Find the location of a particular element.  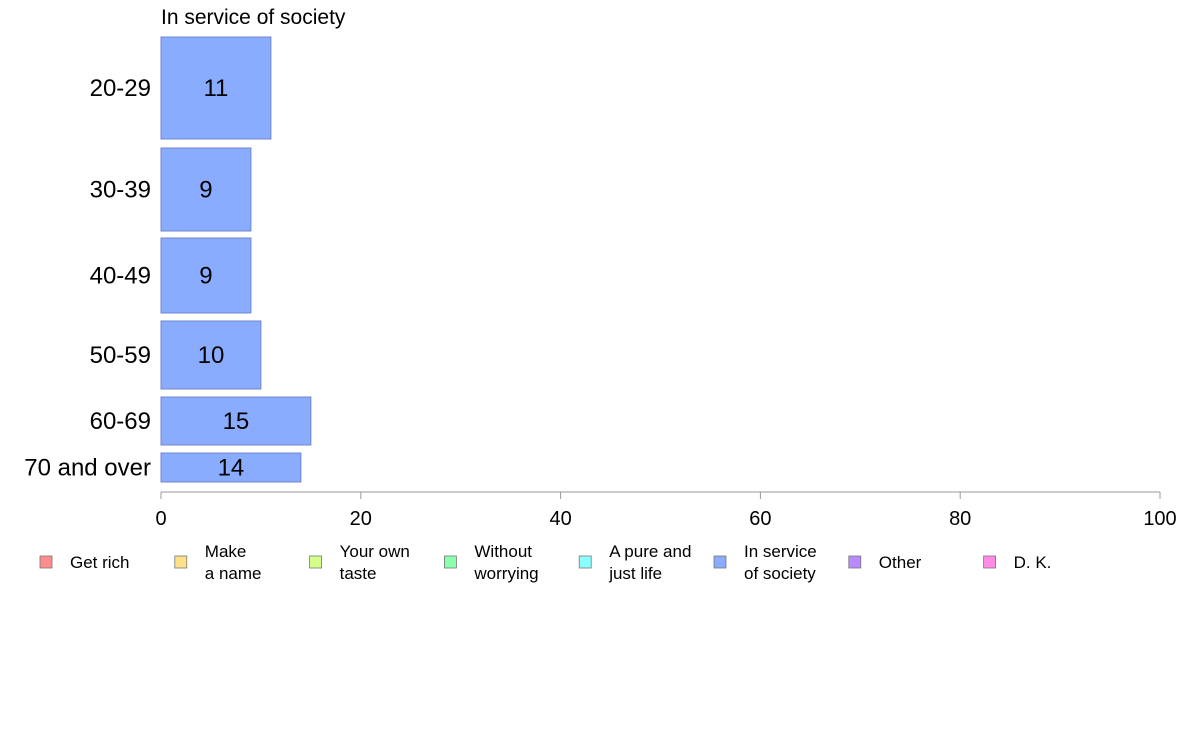

legend-label: Without is located at coordinates (503, 551).